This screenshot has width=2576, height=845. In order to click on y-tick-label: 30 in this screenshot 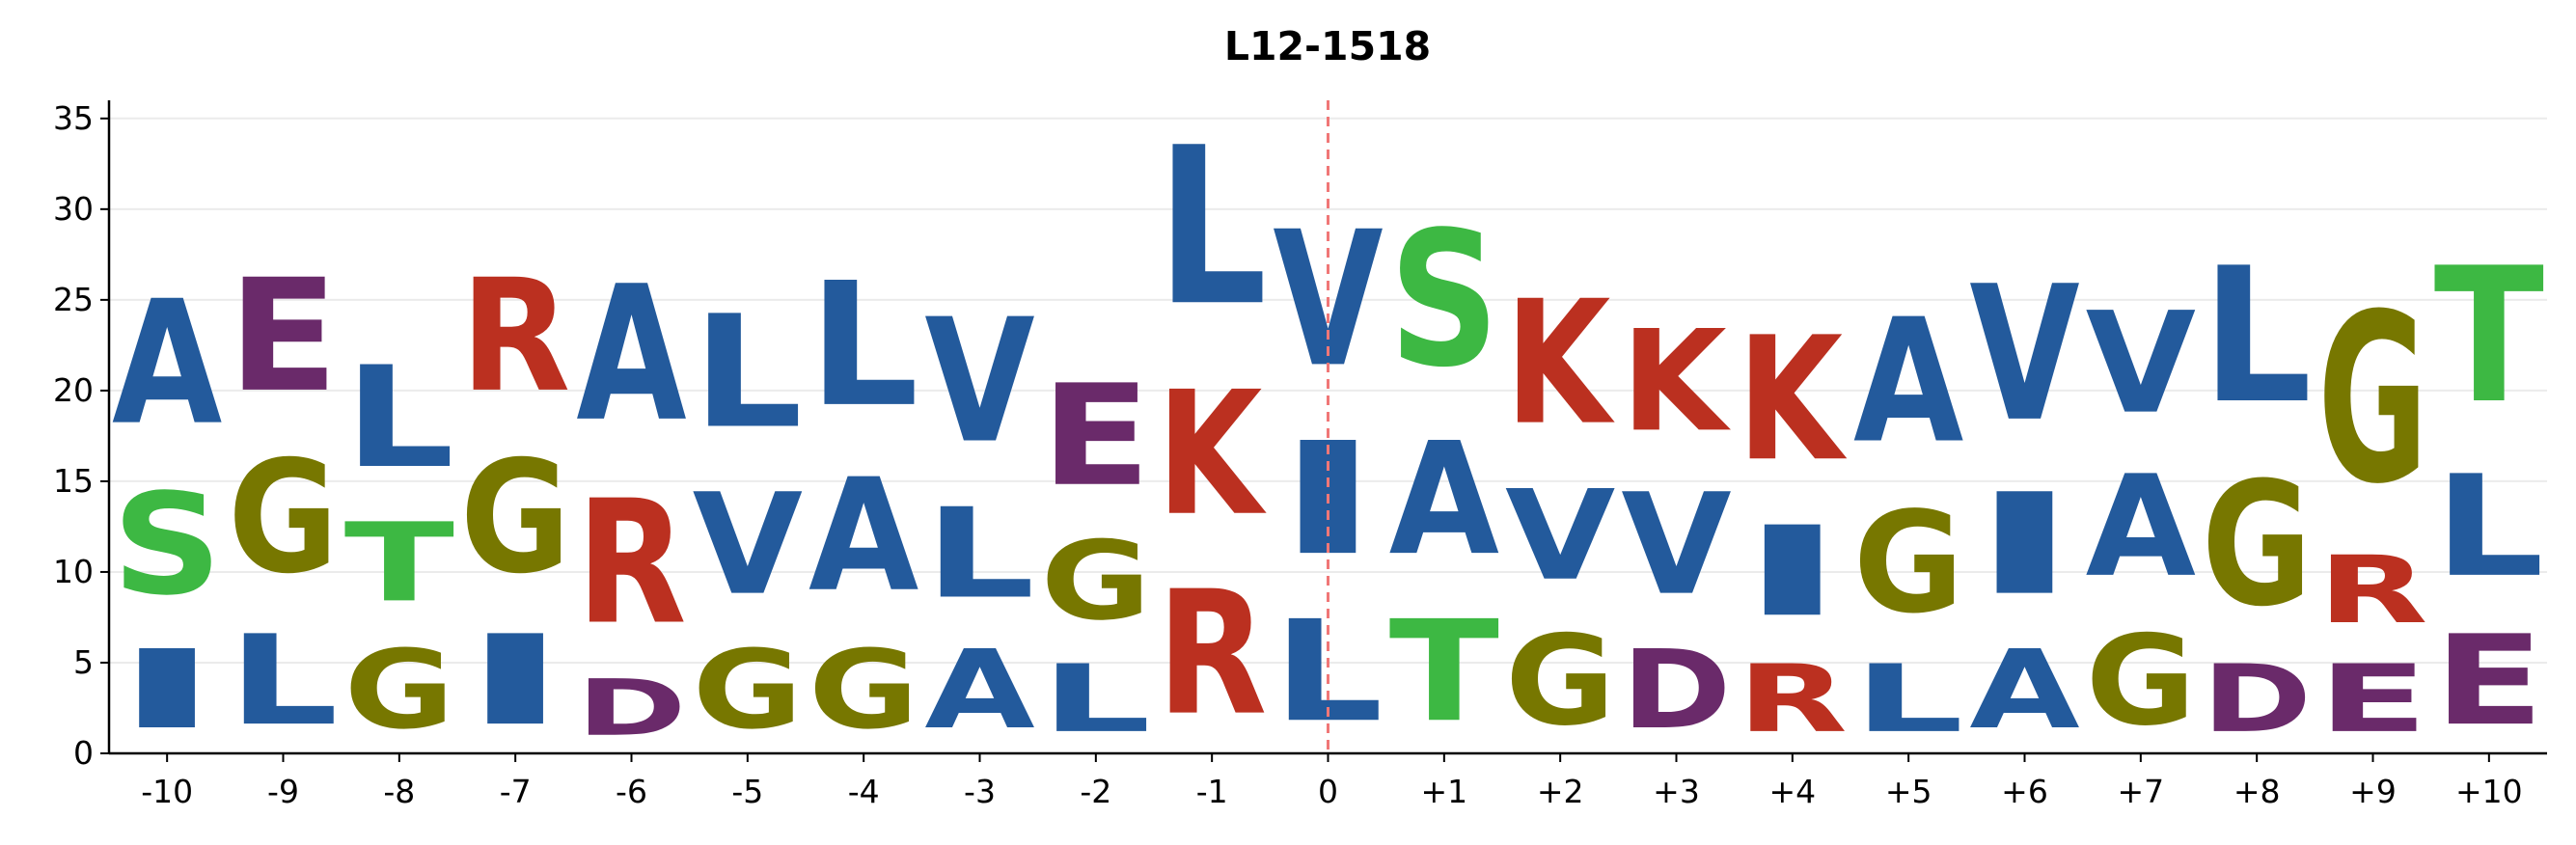, I will do `click(74, 209)`.